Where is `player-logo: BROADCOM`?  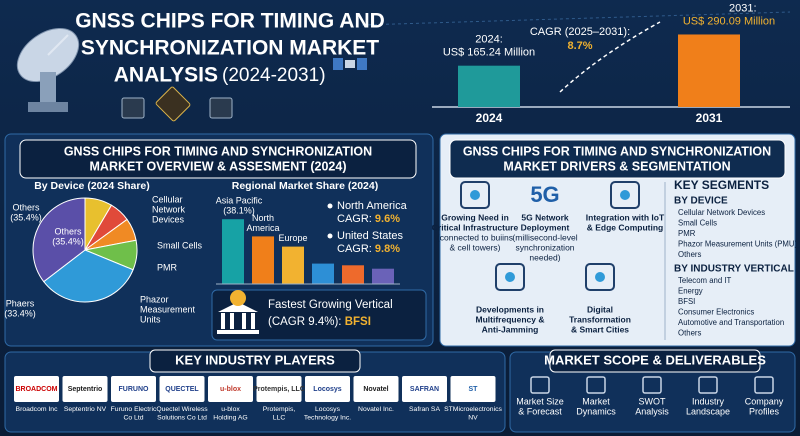
player-logo: BROADCOM is located at coordinates (37, 389).